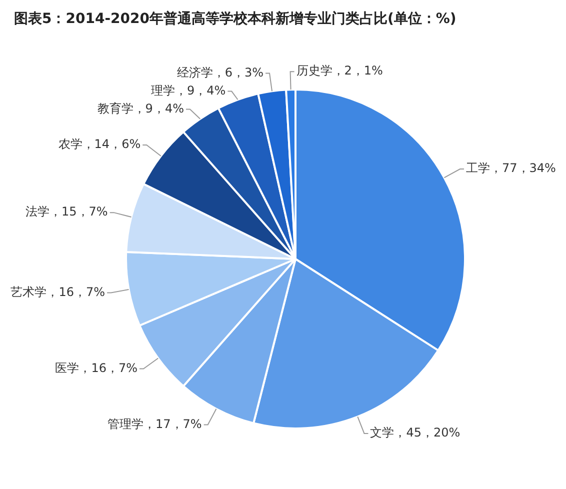 Image resolution: width=566 pixels, height=489 pixels. Describe the element at coordinates (188, 90) in the screenshot. I see `slice-label: 理学，9，4%` at that location.